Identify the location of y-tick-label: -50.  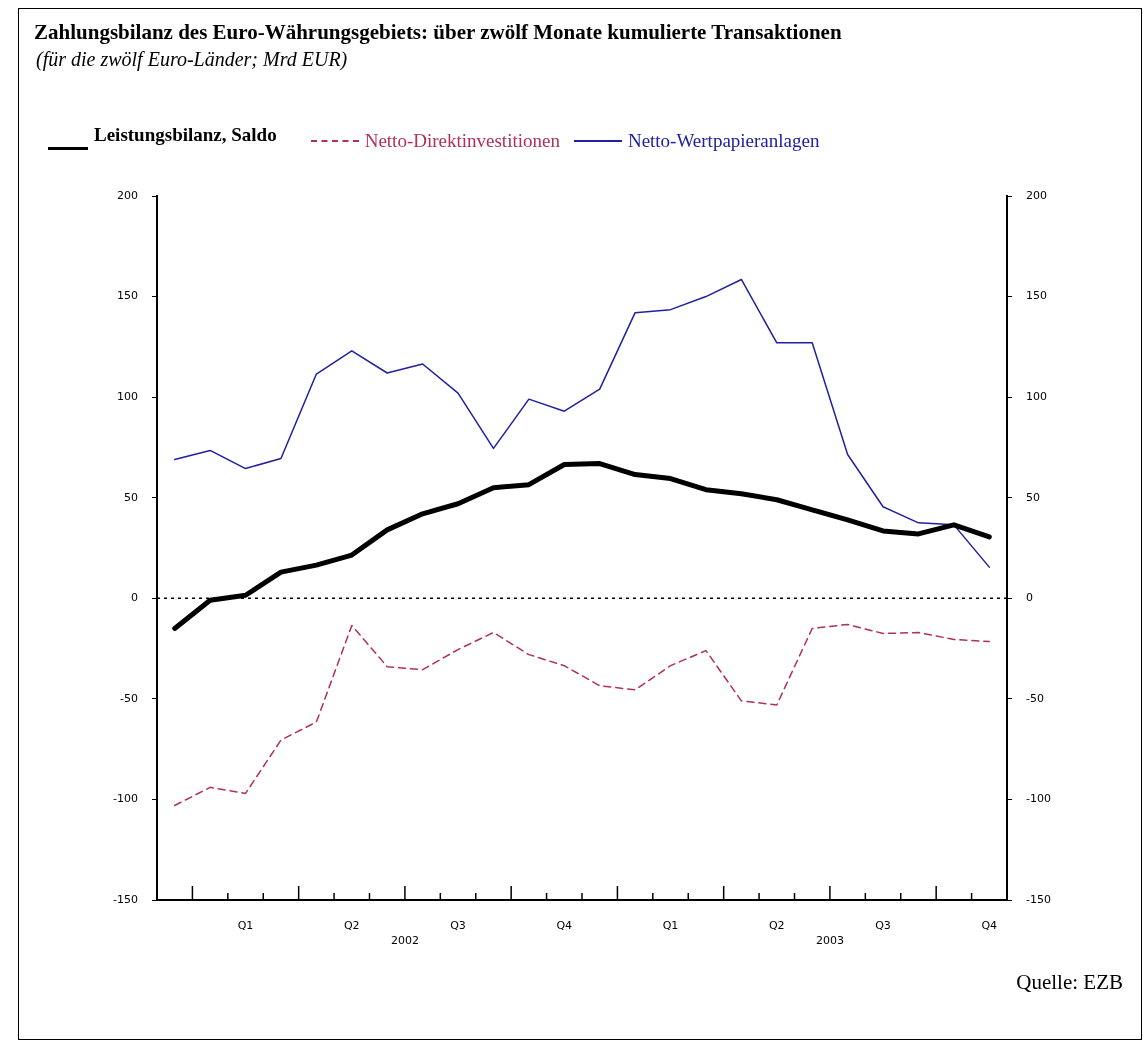
(129, 698).